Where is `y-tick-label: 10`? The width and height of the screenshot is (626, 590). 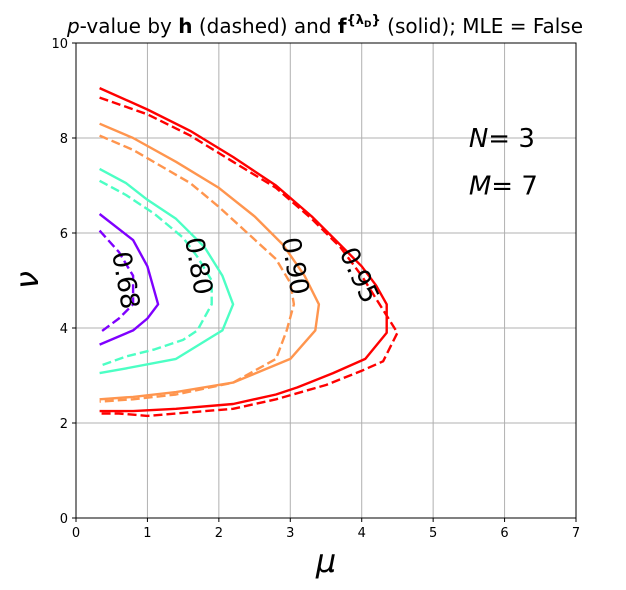 y-tick-label: 10 is located at coordinates (59, 44).